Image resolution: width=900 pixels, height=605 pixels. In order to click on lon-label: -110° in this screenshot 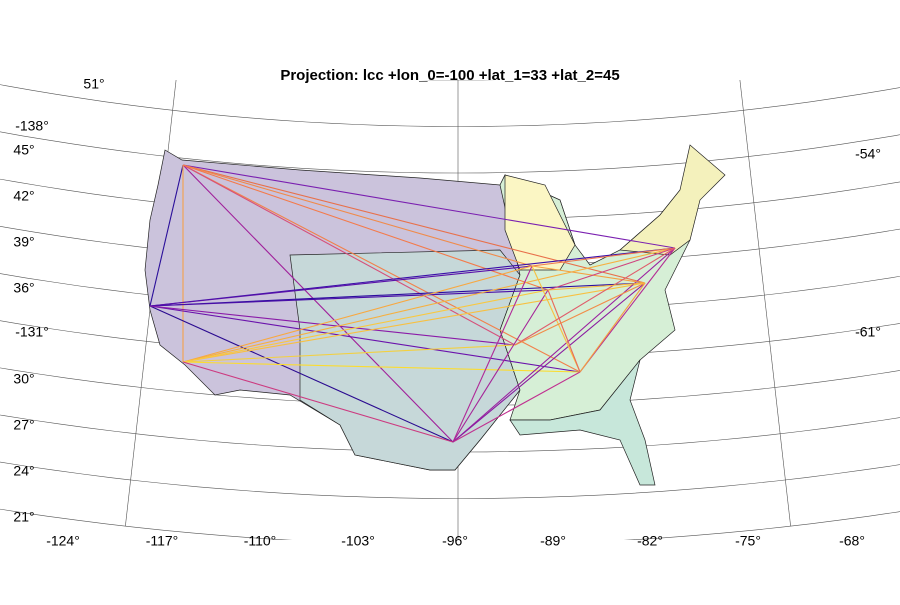, I will do `click(260, 541)`.